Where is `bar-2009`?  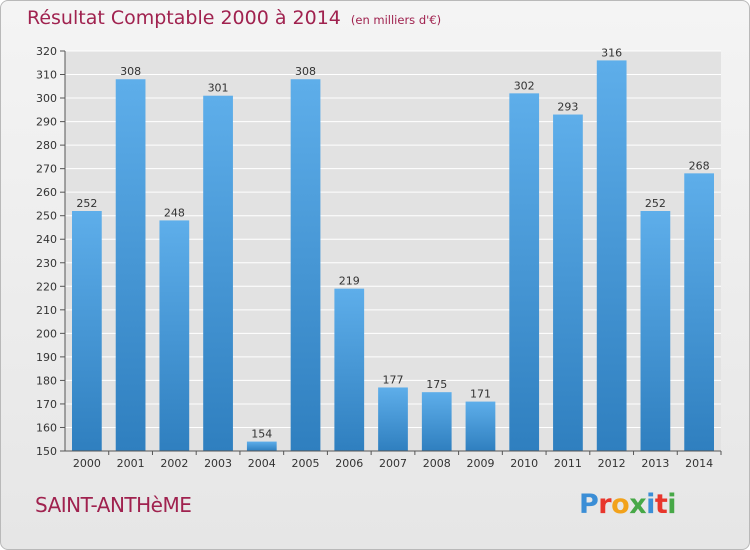
bar-2009 is located at coordinates (480, 426).